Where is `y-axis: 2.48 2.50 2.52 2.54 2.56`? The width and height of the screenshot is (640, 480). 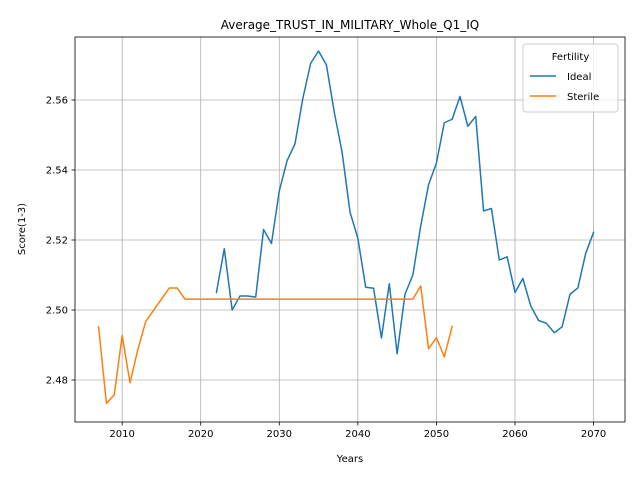
y-axis: 2.48 2.50 2.52 2.54 2.56 is located at coordinates (60, 241).